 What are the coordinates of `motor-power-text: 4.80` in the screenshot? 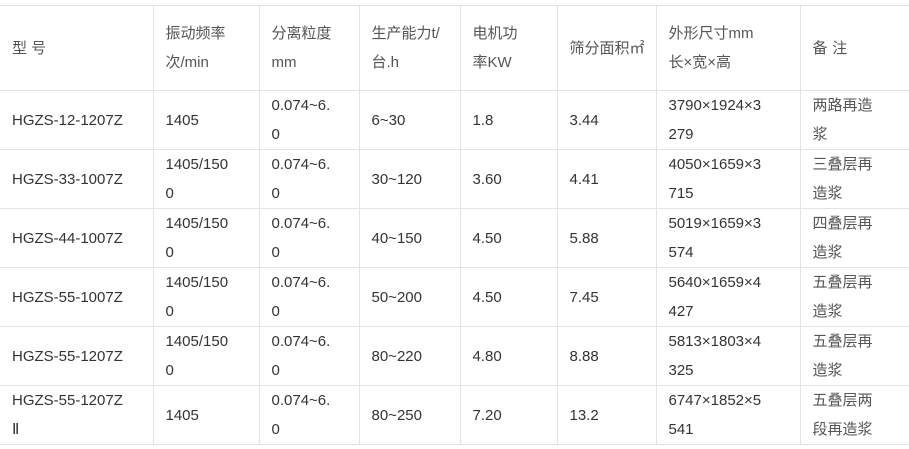 It's located at (487, 356).